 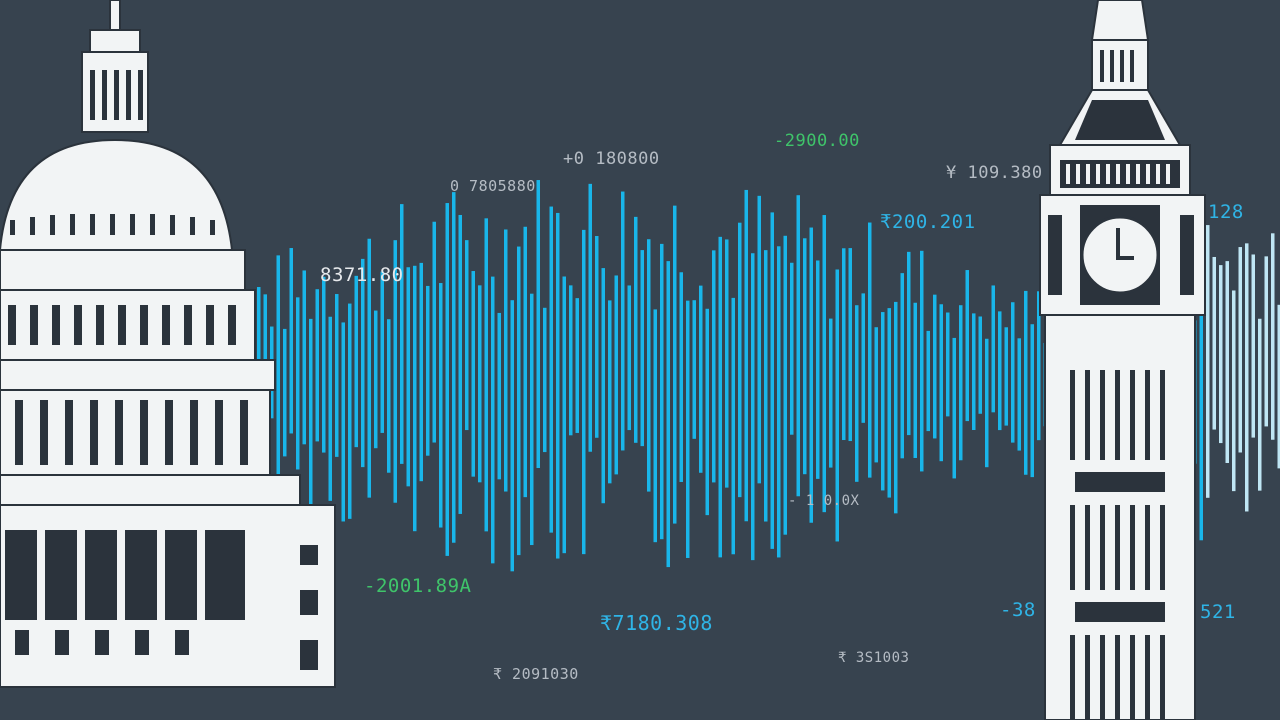 What do you see at coordinates (1018, 610) in the screenshot?
I see `value-label: -38` at bounding box center [1018, 610].